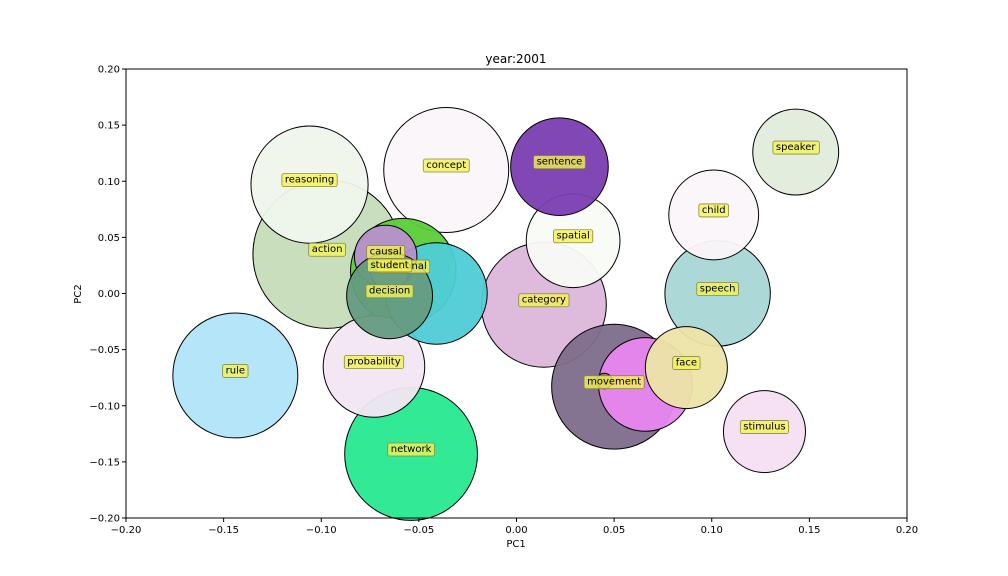  I want to click on x-tick-label: 0.05, so click(614, 530).